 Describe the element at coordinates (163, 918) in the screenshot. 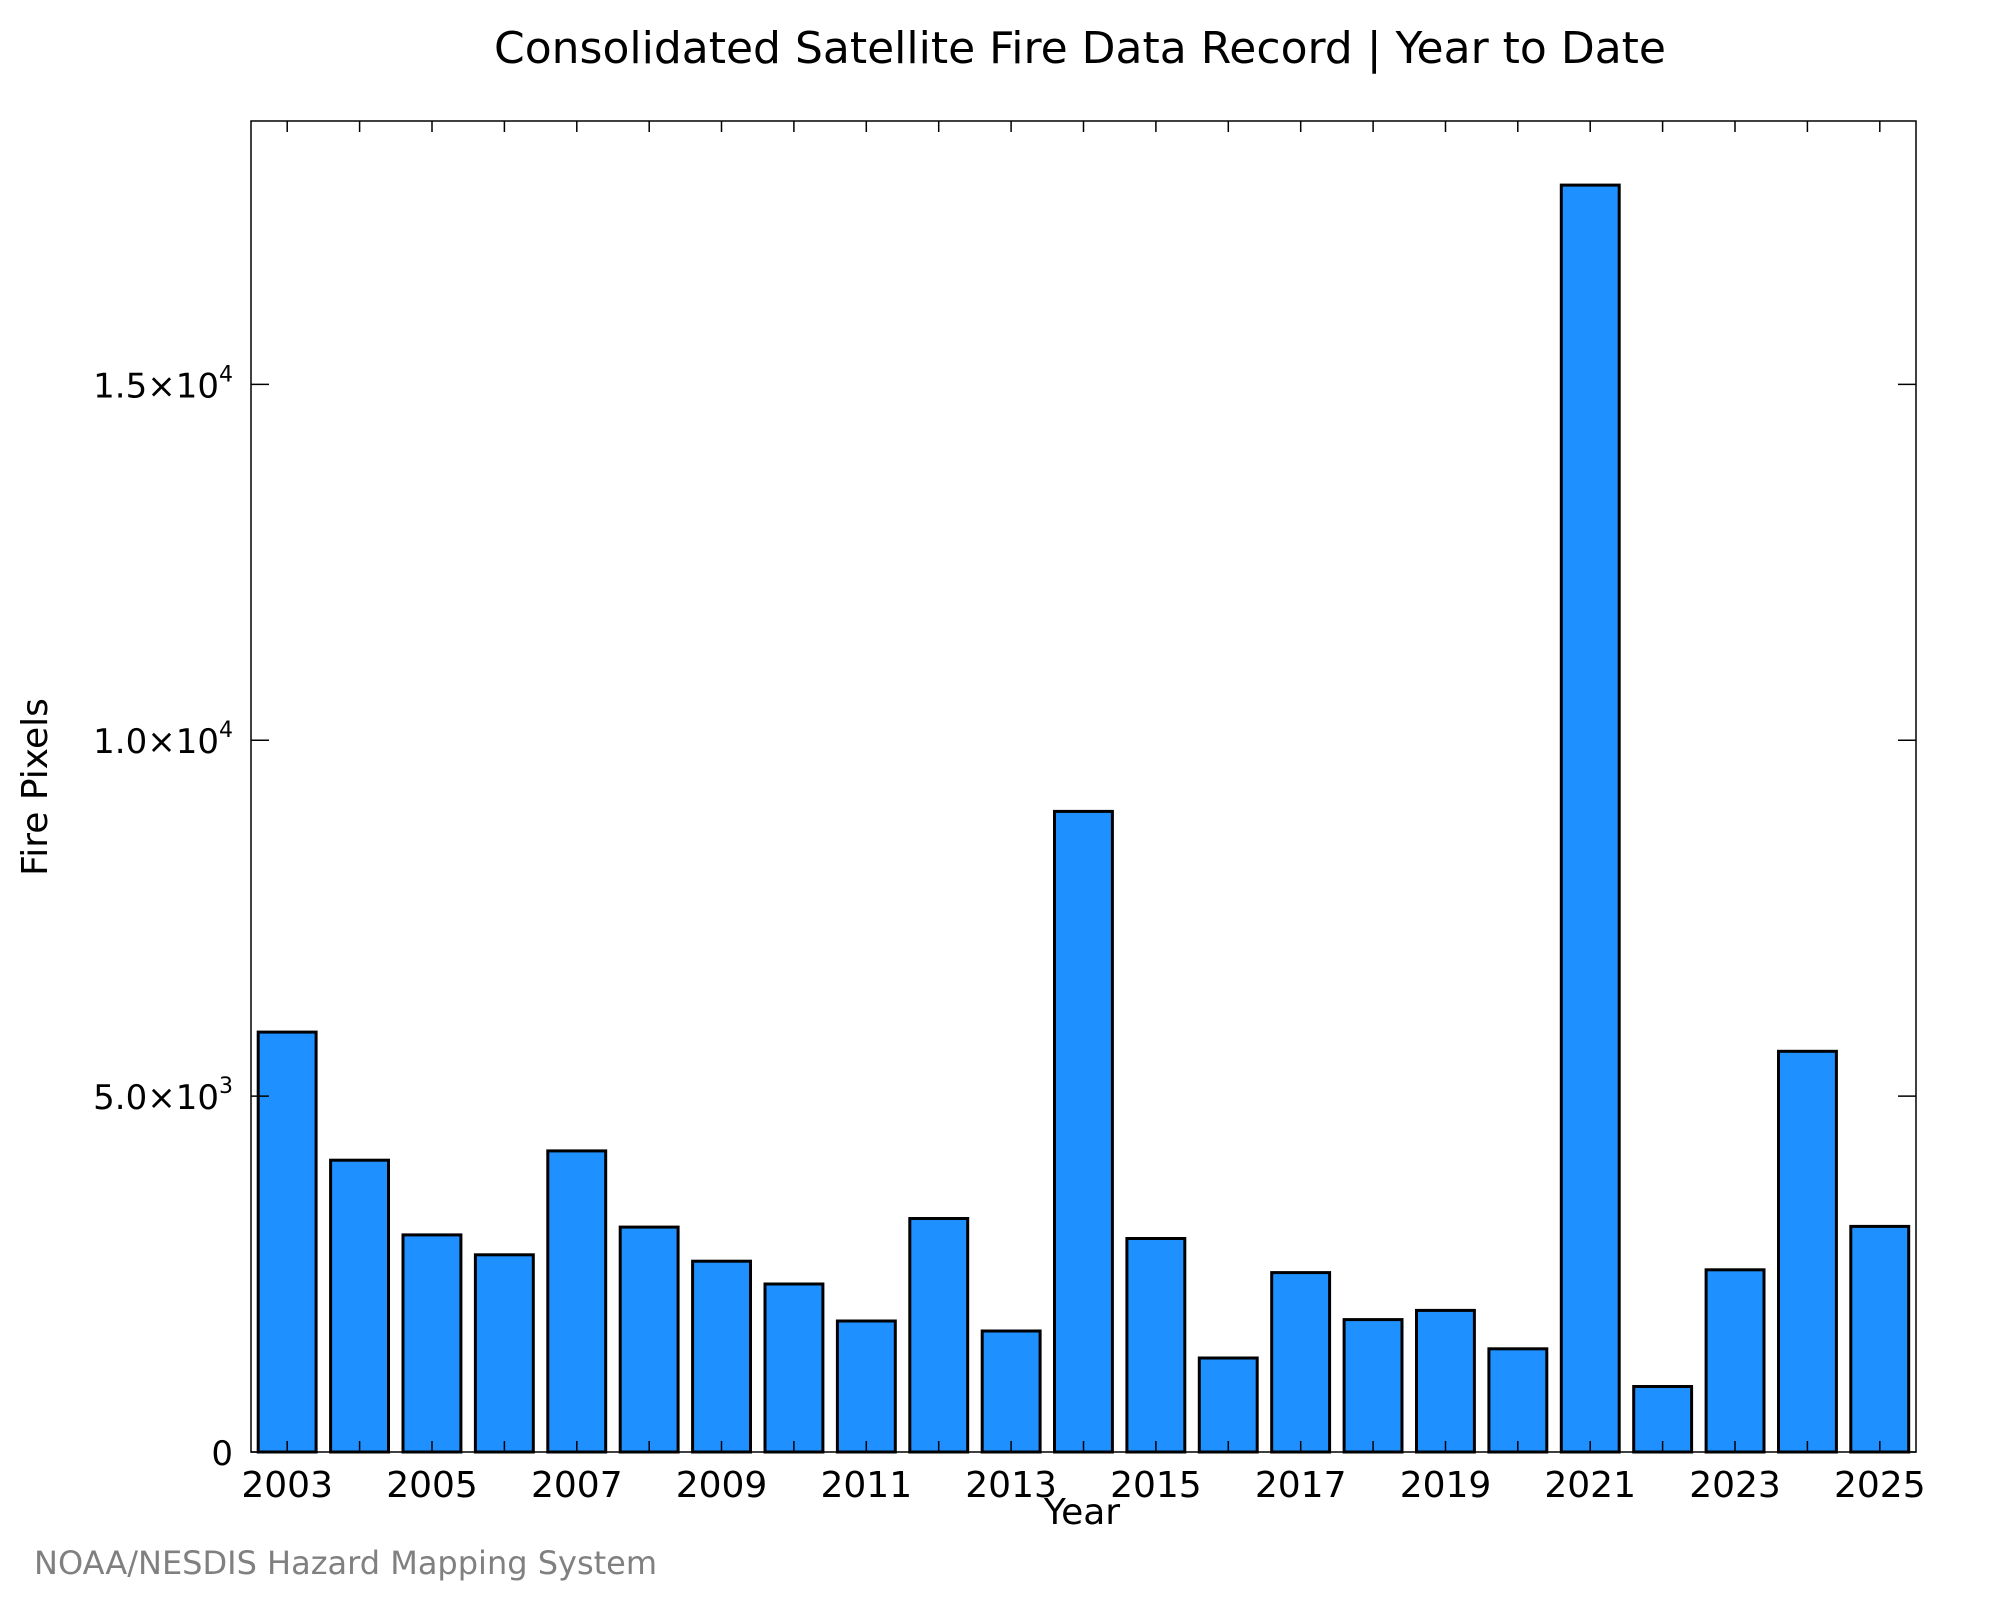

I see `y-tick-labels: 0 5.0×10³ 1.0×10⁴ 1.5×10⁴` at that location.